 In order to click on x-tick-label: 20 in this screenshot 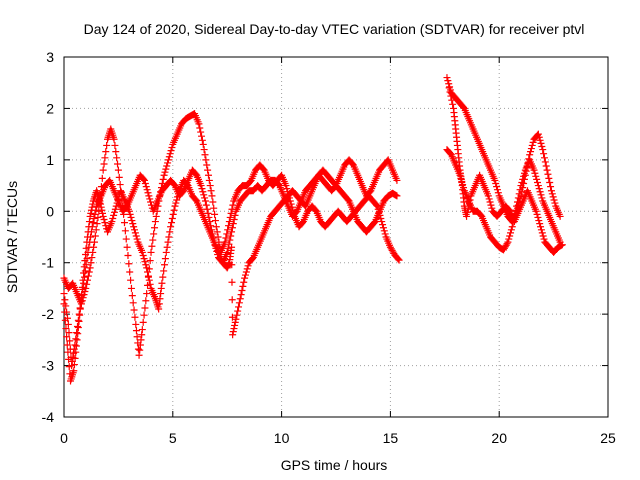, I will do `click(499, 438)`.